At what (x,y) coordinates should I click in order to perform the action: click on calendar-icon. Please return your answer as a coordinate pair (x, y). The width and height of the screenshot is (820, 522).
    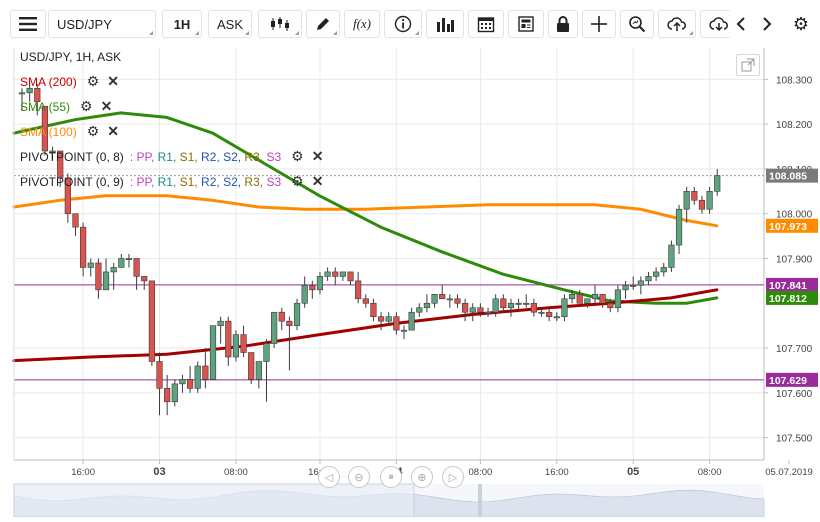
    Looking at the image, I should click on (486, 25).